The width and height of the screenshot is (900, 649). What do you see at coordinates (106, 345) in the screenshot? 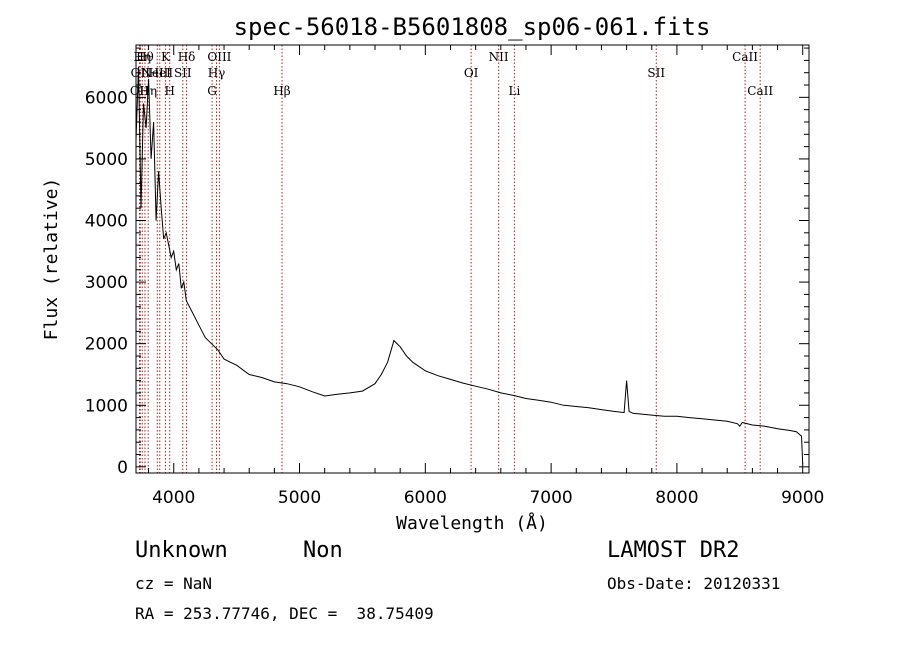
I see `y-tick-label: 2000` at bounding box center [106, 345].